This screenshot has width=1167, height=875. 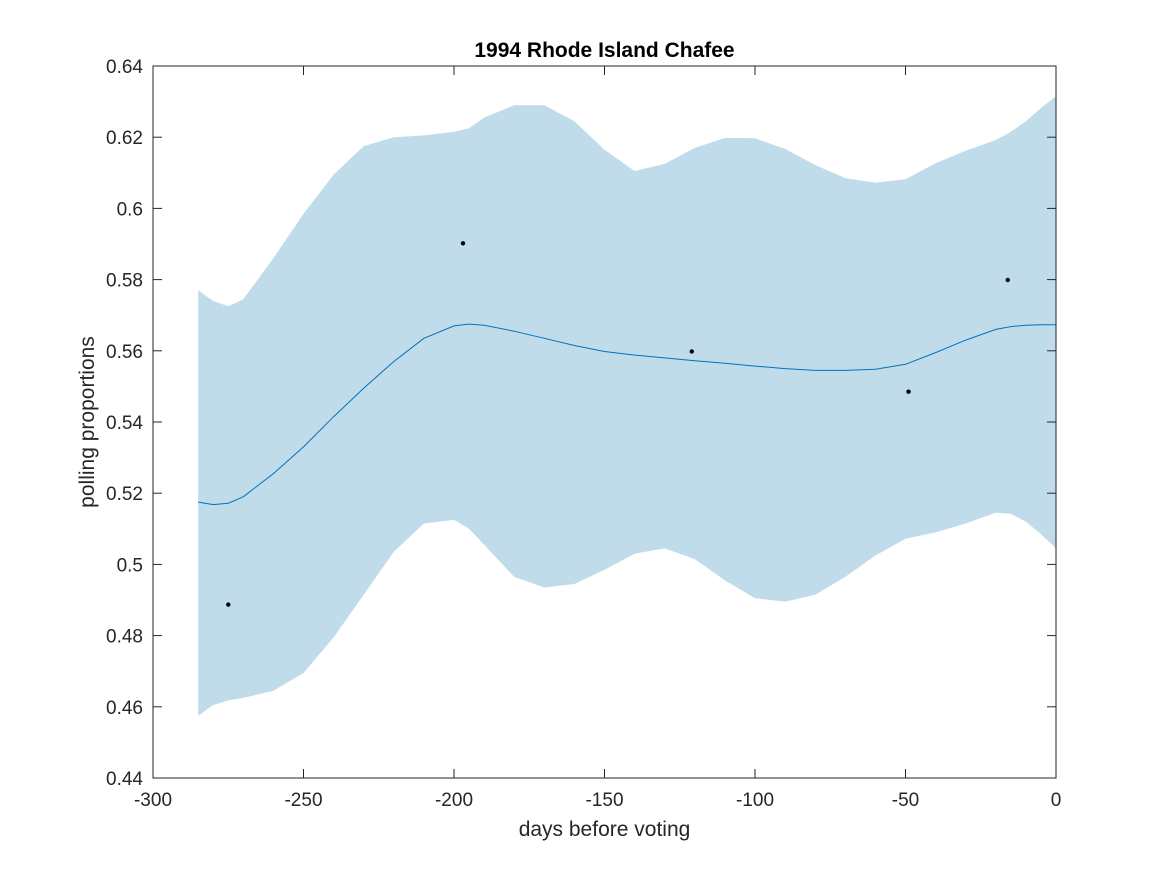 I want to click on x-tick-label: 0, so click(x=1056, y=800).